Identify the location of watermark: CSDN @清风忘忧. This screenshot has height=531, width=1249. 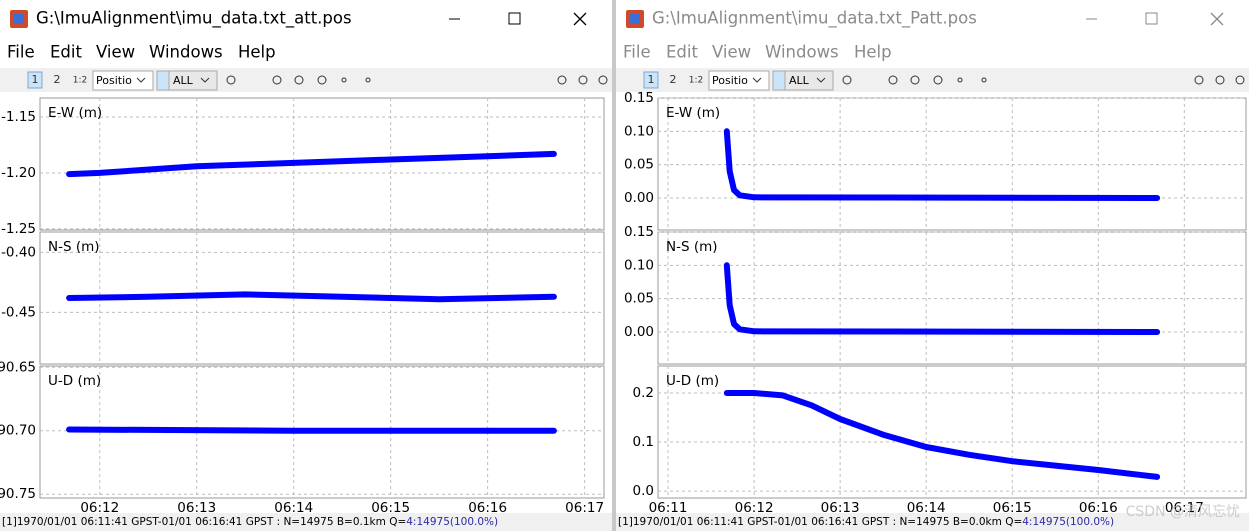
(1183, 512).